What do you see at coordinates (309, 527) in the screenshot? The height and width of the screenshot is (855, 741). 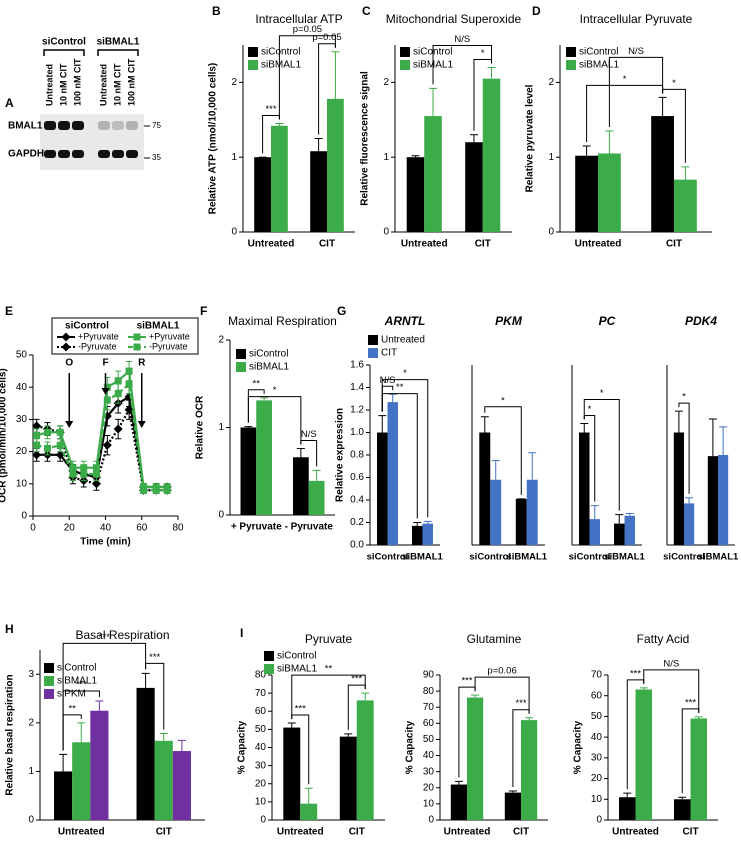 I see `x-tick-label: - Pyruvate` at bounding box center [309, 527].